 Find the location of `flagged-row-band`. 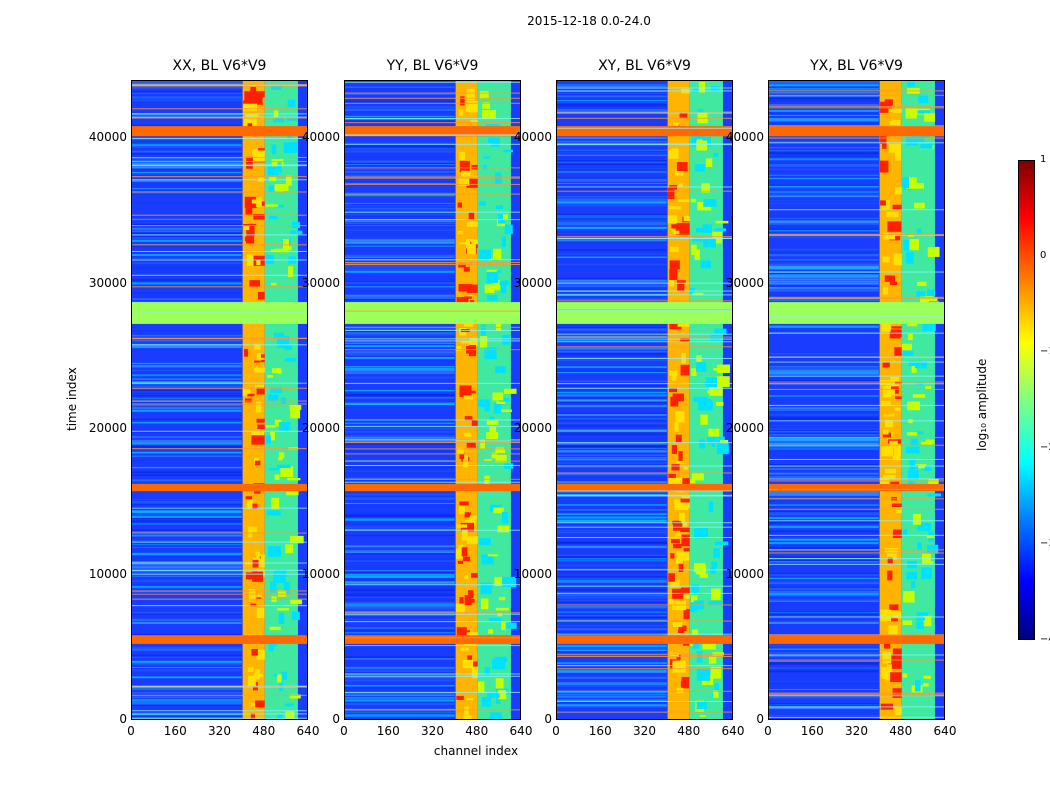

flagged-row-band is located at coordinates (644, 313).